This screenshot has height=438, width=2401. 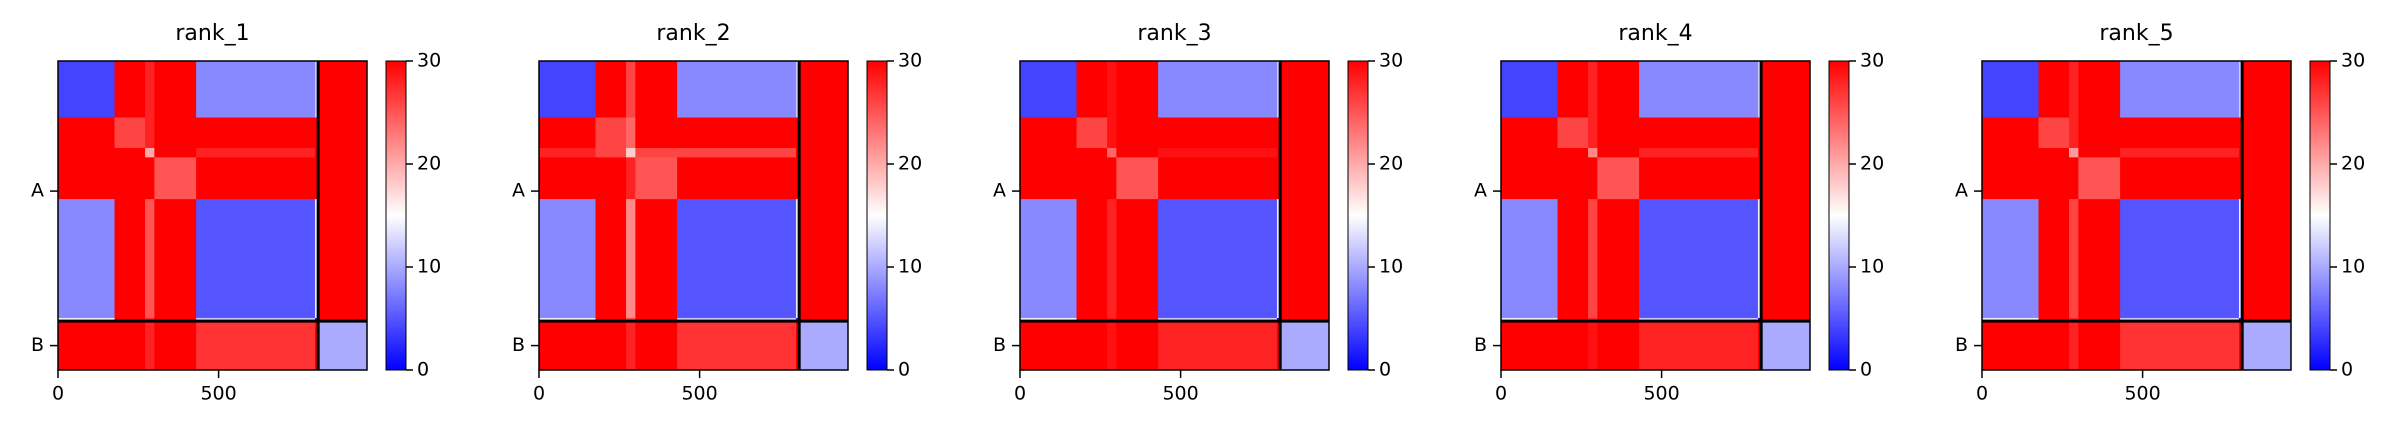 What do you see at coordinates (2142, 394) in the screenshot?
I see `x-tick-label: 500` at bounding box center [2142, 394].